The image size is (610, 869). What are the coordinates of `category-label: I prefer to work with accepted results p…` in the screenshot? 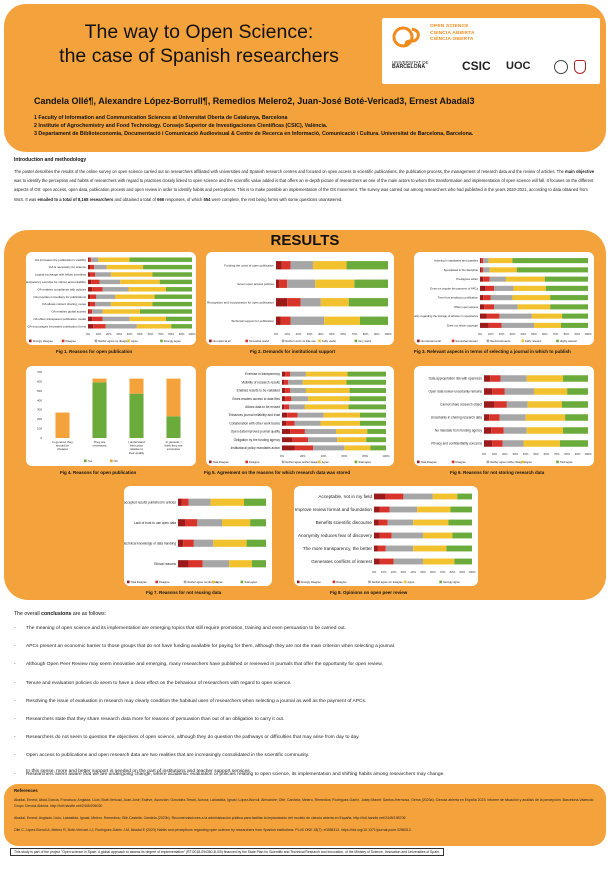 It's located at (150, 502).